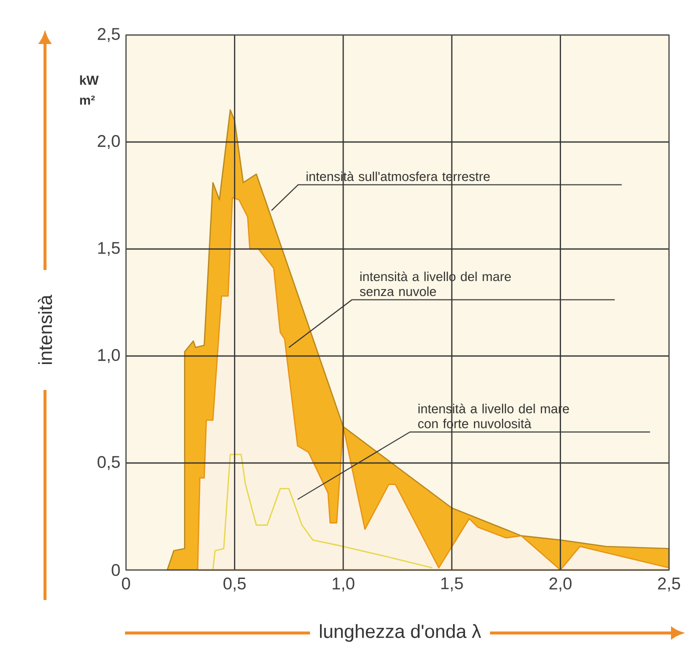 The image size is (689, 655). Describe the element at coordinates (109, 463) in the screenshot. I see `y-tick-label: 0,5` at that location.